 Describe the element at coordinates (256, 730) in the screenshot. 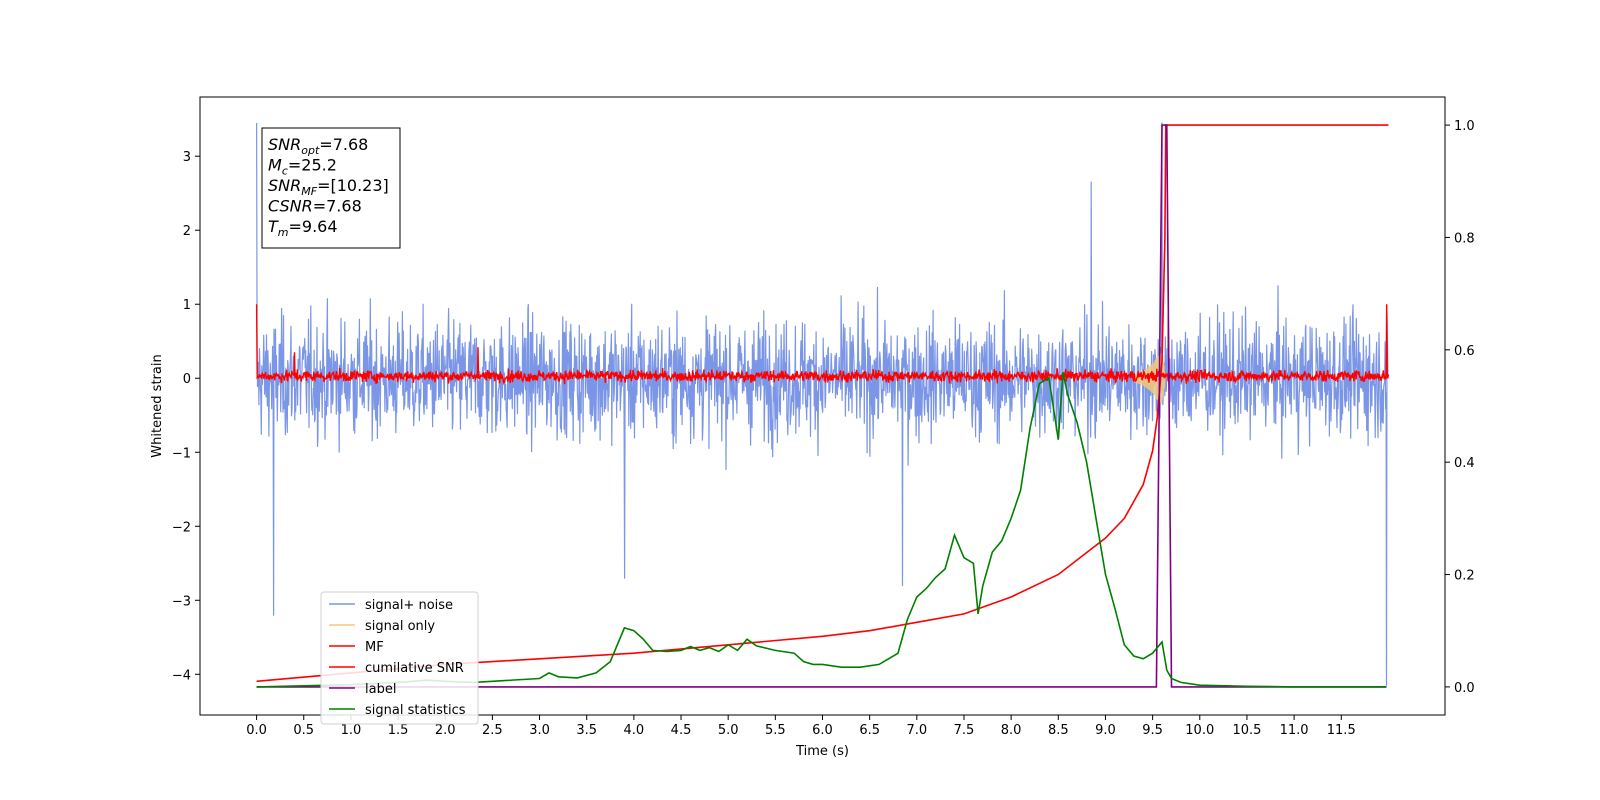

I see `x-tick-label: 0.0` at that location.